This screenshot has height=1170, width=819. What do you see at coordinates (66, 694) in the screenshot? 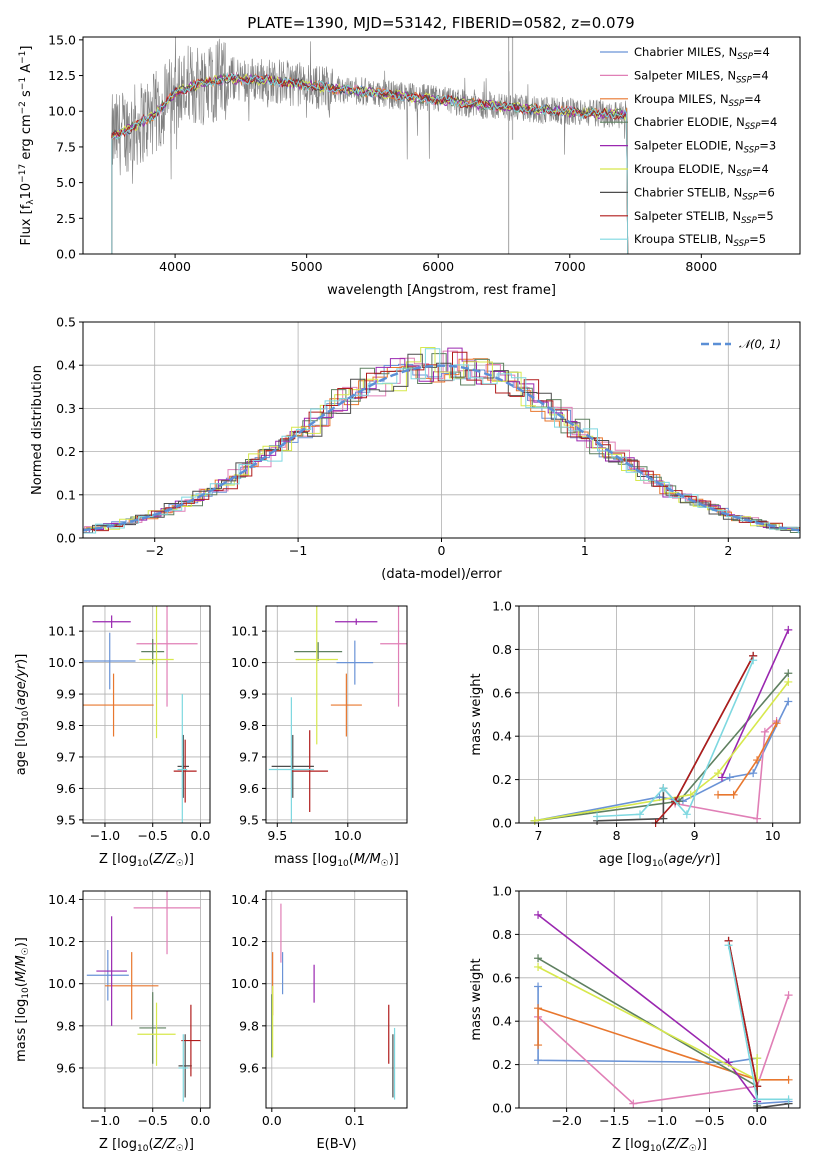
I see `y-tick-label: 9.9` at bounding box center [66, 694].